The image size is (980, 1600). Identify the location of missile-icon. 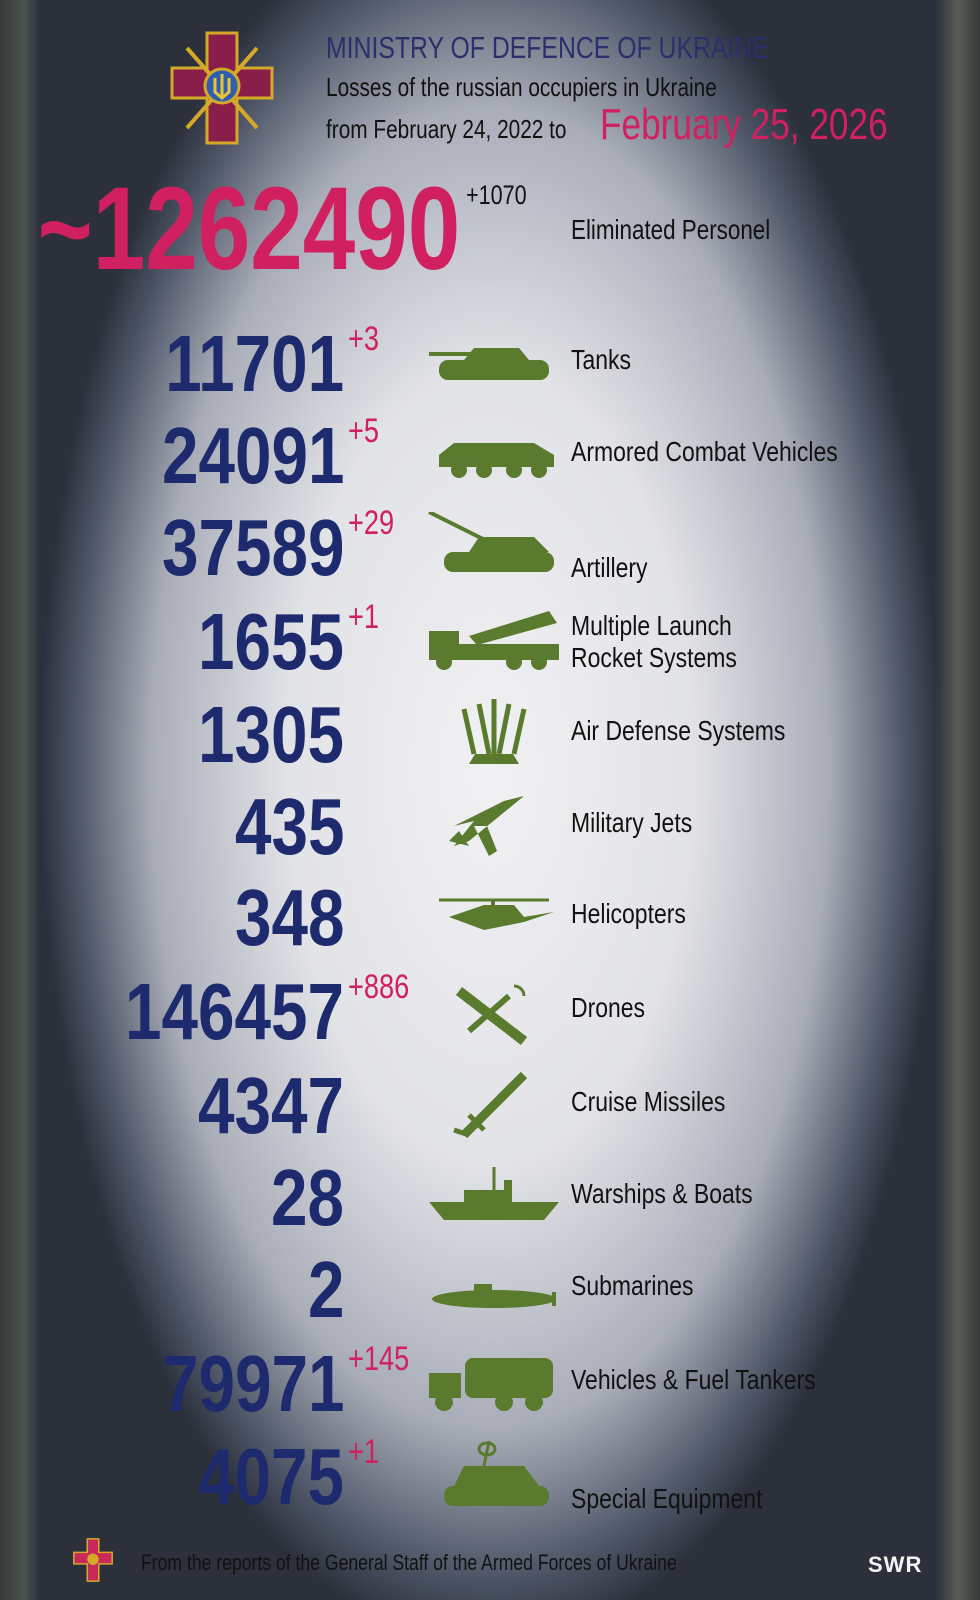
(490, 1105).